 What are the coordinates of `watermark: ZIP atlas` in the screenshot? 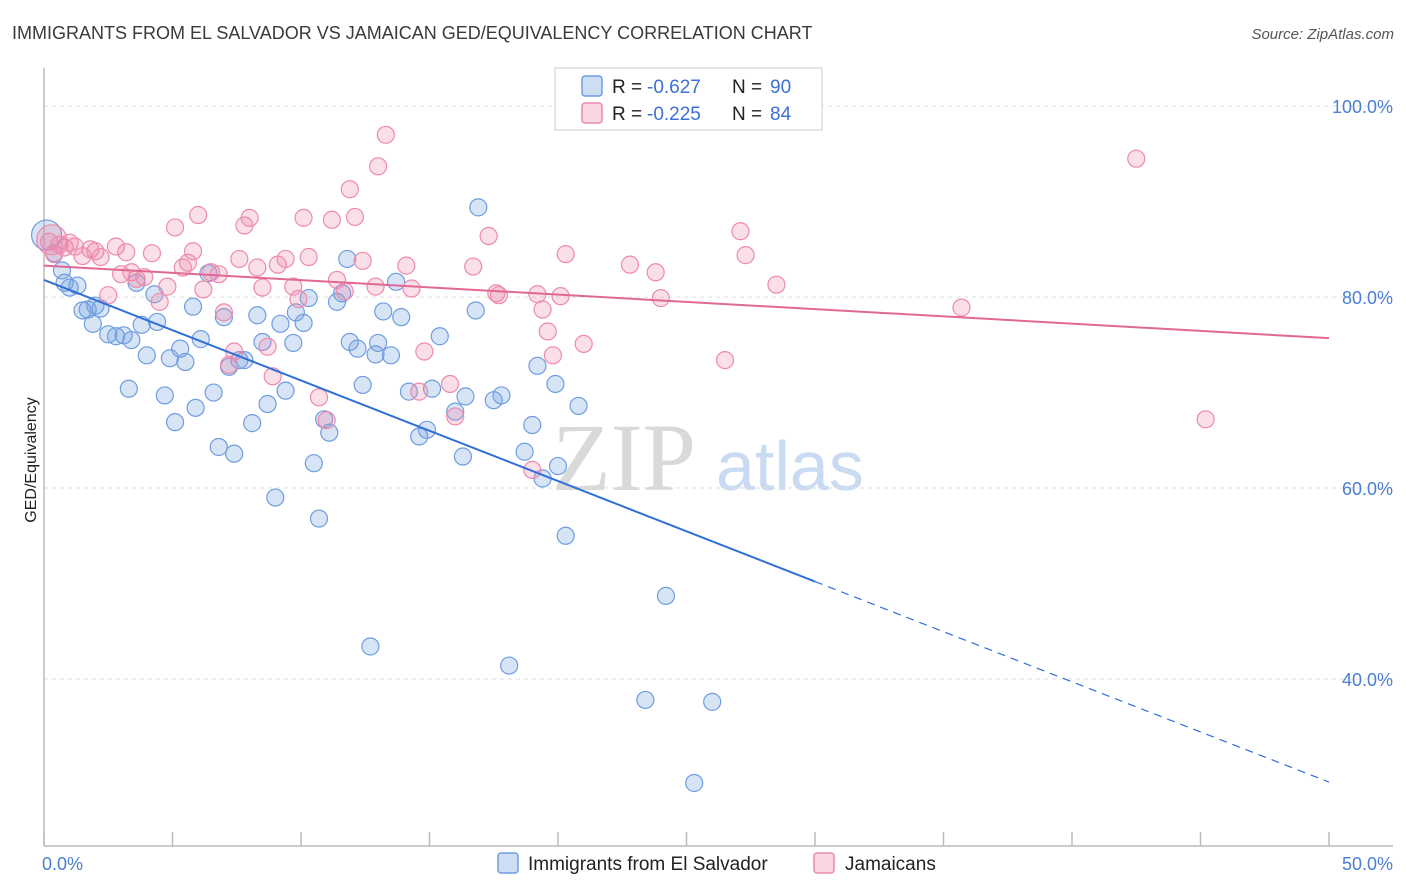 It's located at (708, 457).